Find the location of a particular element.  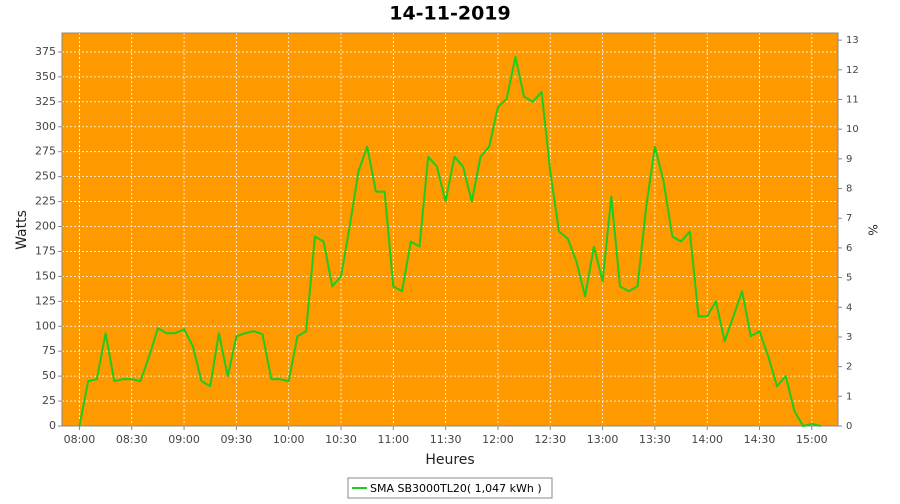

y2-tick-label: 9 is located at coordinates (849, 159).